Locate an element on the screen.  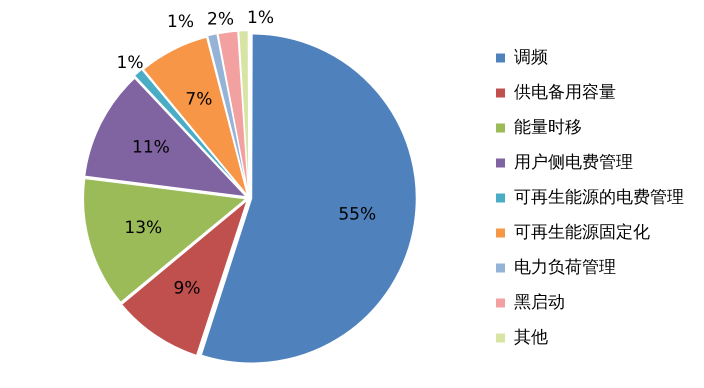
legend-label: 调频 is located at coordinates (531, 57).